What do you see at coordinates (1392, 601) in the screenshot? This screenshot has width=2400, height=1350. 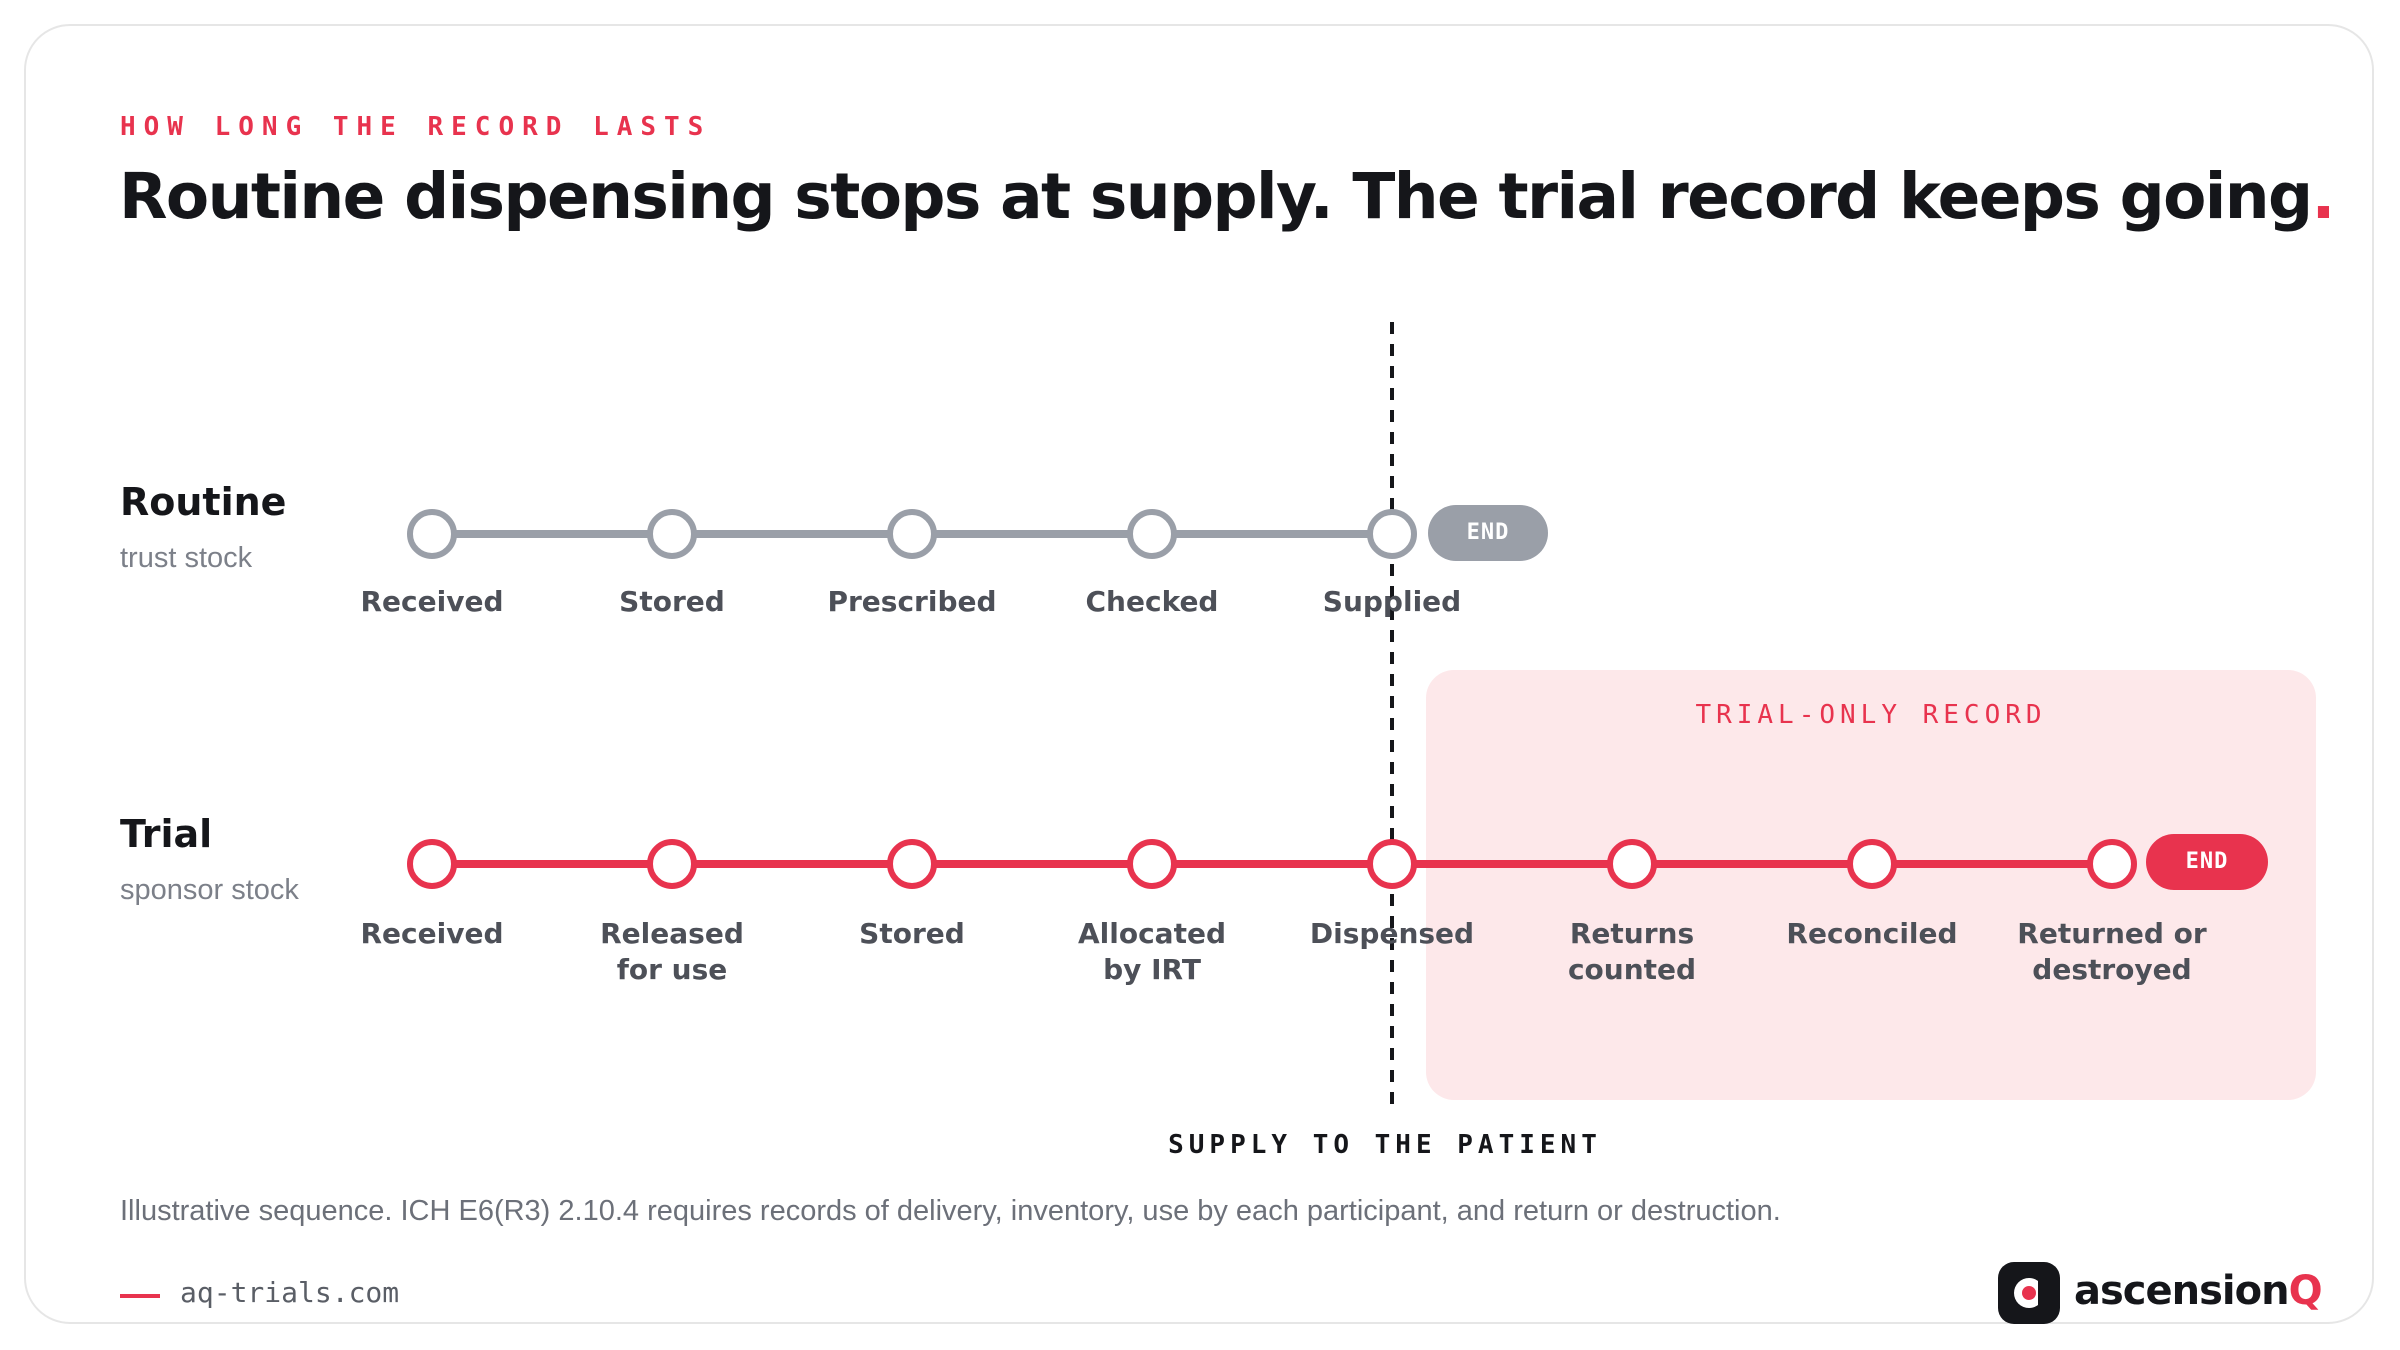 I see `routine-stage-label: Supplied` at bounding box center [1392, 601].